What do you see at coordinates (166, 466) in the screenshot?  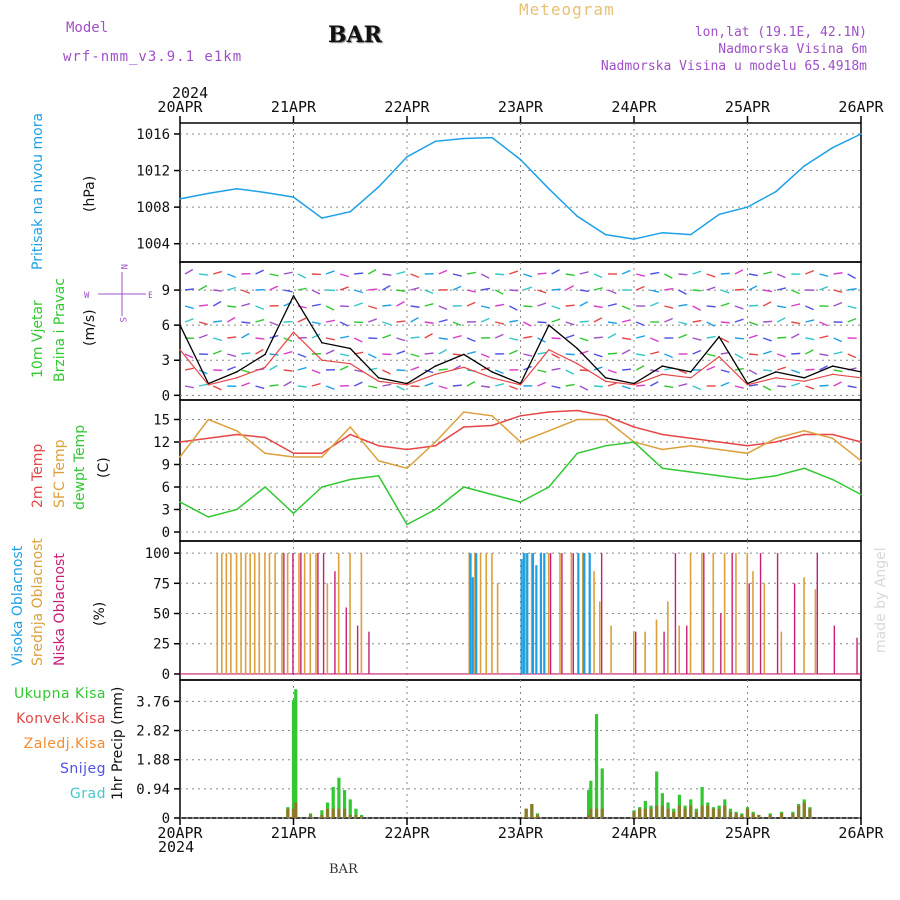 I see `temp-ytick-label: 9` at bounding box center [166, 466].